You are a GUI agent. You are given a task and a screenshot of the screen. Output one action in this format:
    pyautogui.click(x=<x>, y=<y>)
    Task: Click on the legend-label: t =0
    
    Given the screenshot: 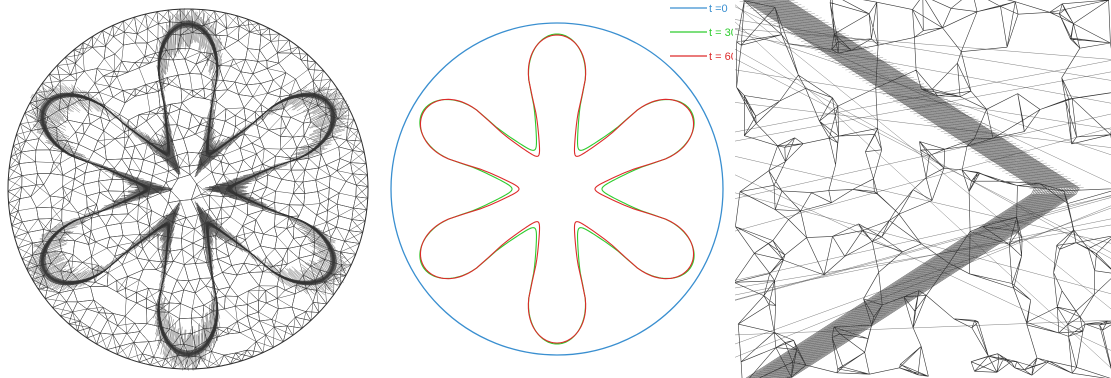 What is the action you would take?
    pyautogui.click(x=718, y=9)
    